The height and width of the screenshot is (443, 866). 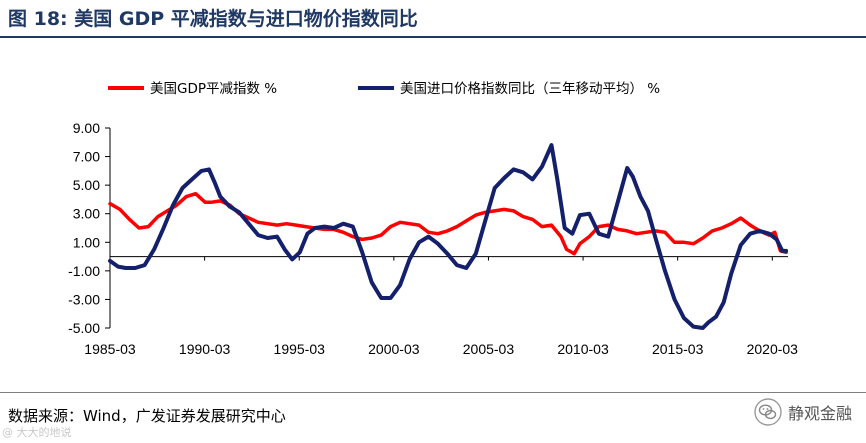 What do you see at coordinates (489, 349) in the screenshot?
I see `x-tick-label: 2005-03` at bounding box center [489, 349].